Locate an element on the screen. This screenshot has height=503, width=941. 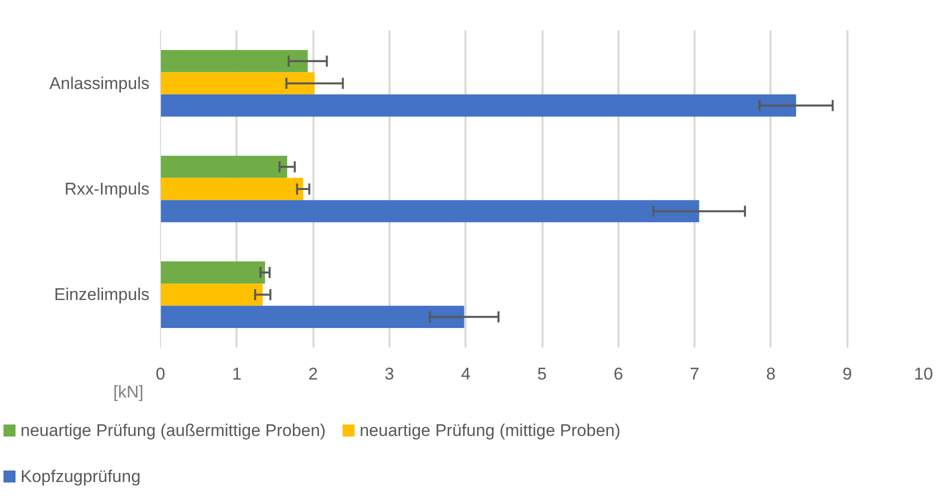
legend-label: Kopfzugprüfung is located at coordinates (80, 476).